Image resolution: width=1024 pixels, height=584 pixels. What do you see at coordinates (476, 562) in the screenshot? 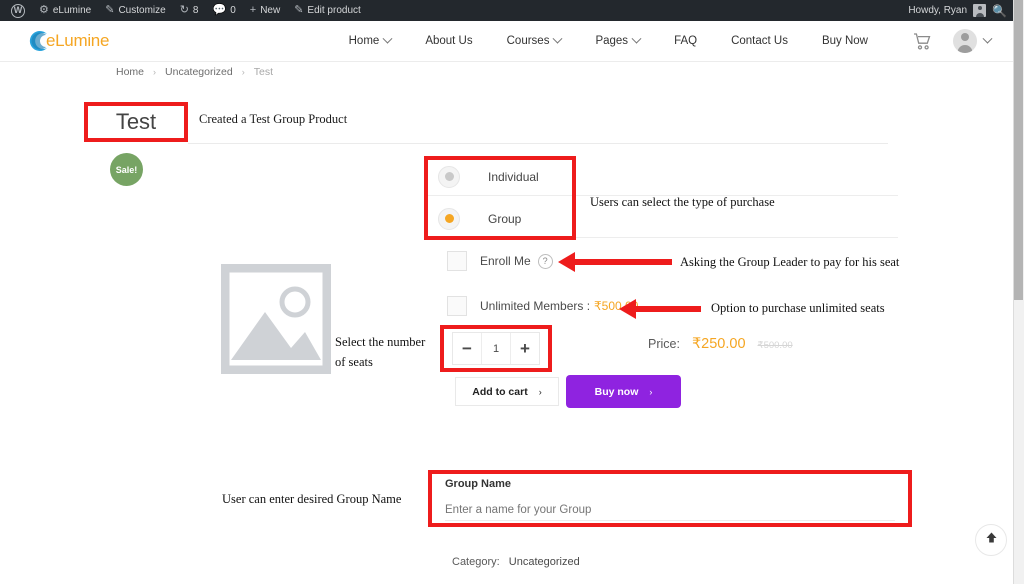
I see `category-label: Category:` at bounding box center [476, 562].